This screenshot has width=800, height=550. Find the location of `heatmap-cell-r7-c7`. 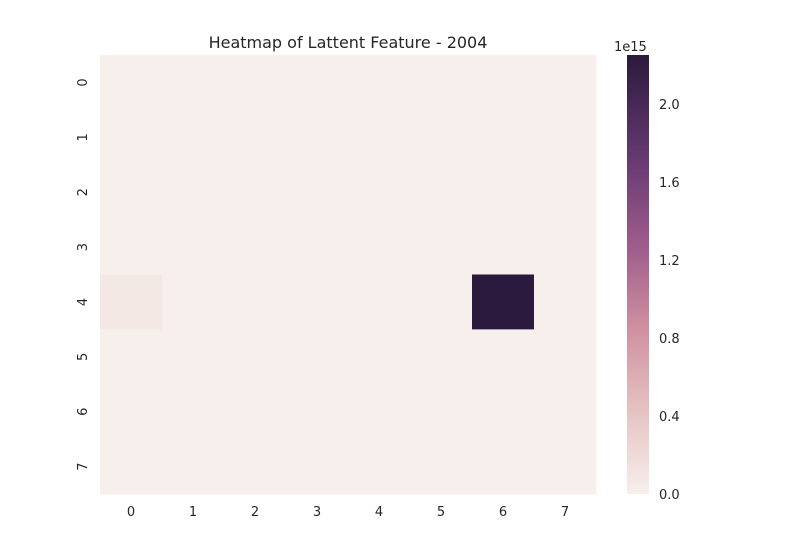

heatmap-cell-r7-c7 is located at coordinates (565, 467).